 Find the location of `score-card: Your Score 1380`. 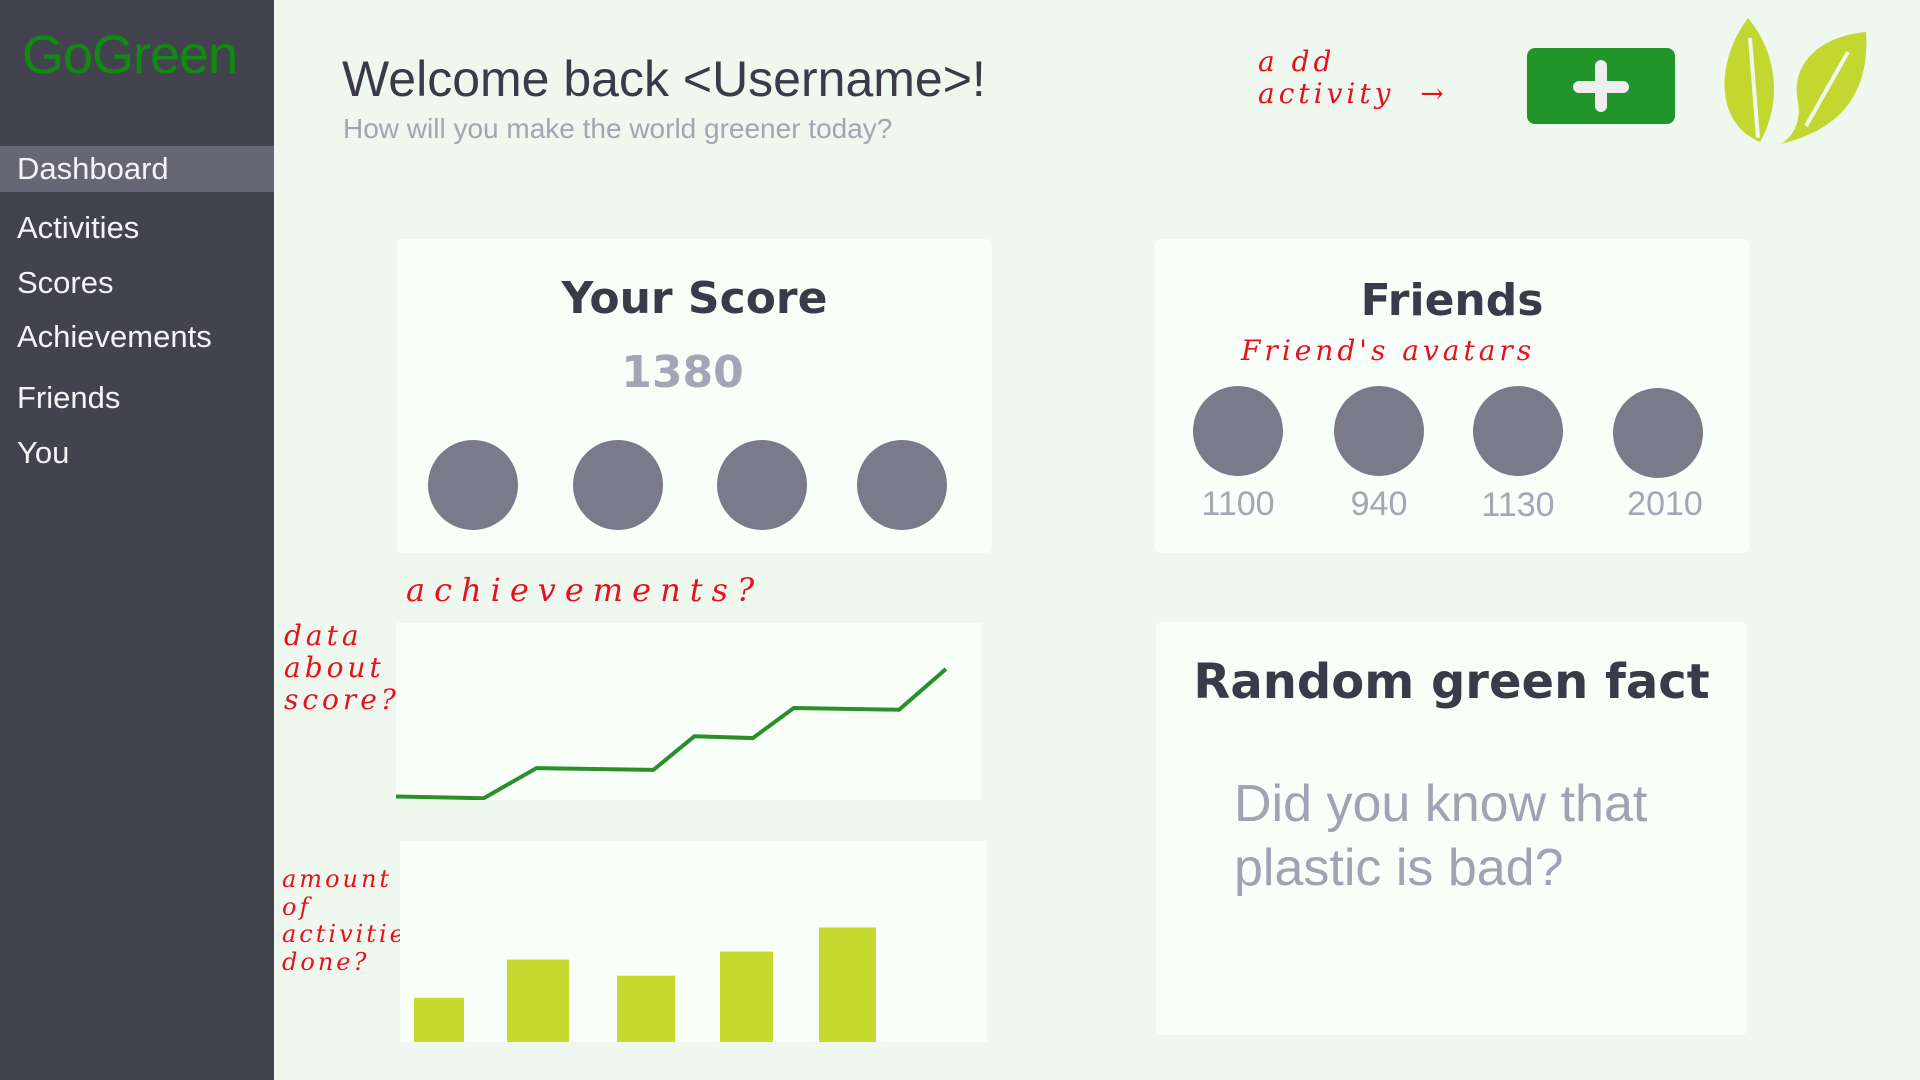

score-card: Your Score 1380 is located at coordinates (694, 396).